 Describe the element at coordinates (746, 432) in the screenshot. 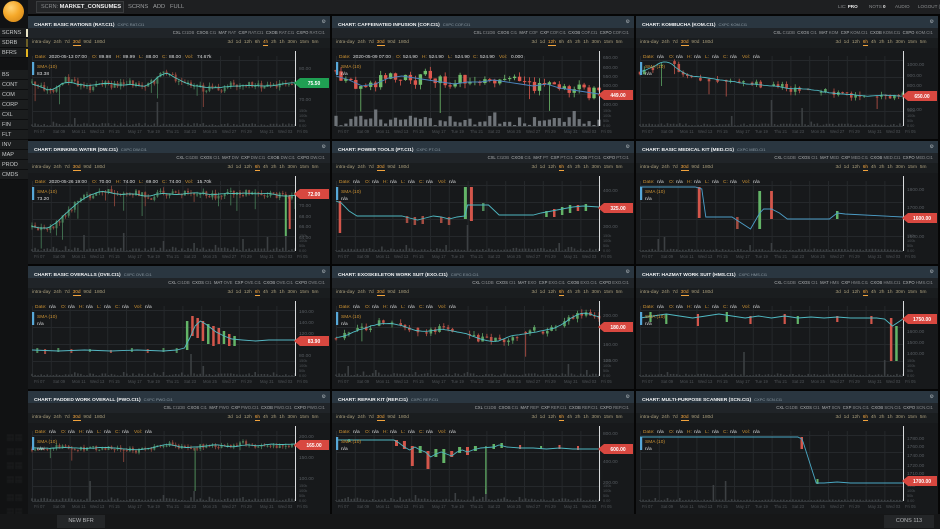

I see `svg-text: Vol:` at that location.